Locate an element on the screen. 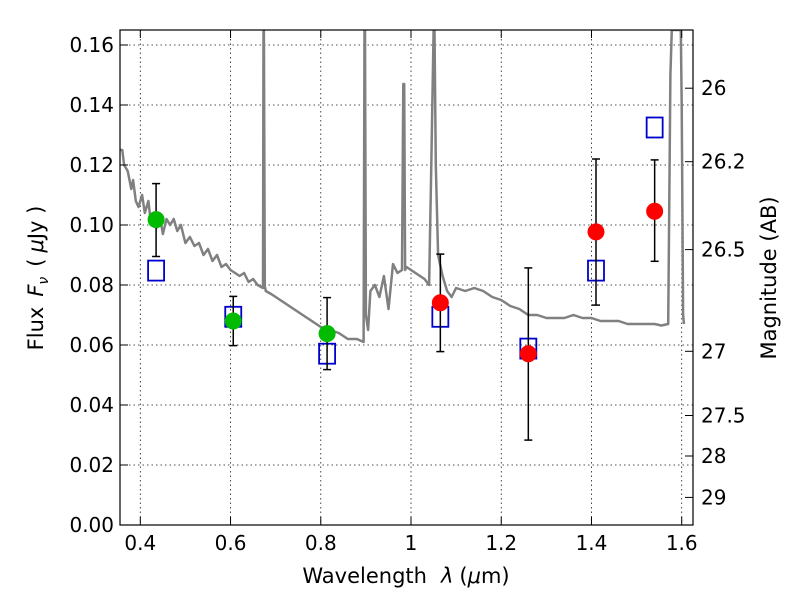 This screenshot has width=800, height=600. y-tick-label: 0.16 is located at coordinates (91, 45).